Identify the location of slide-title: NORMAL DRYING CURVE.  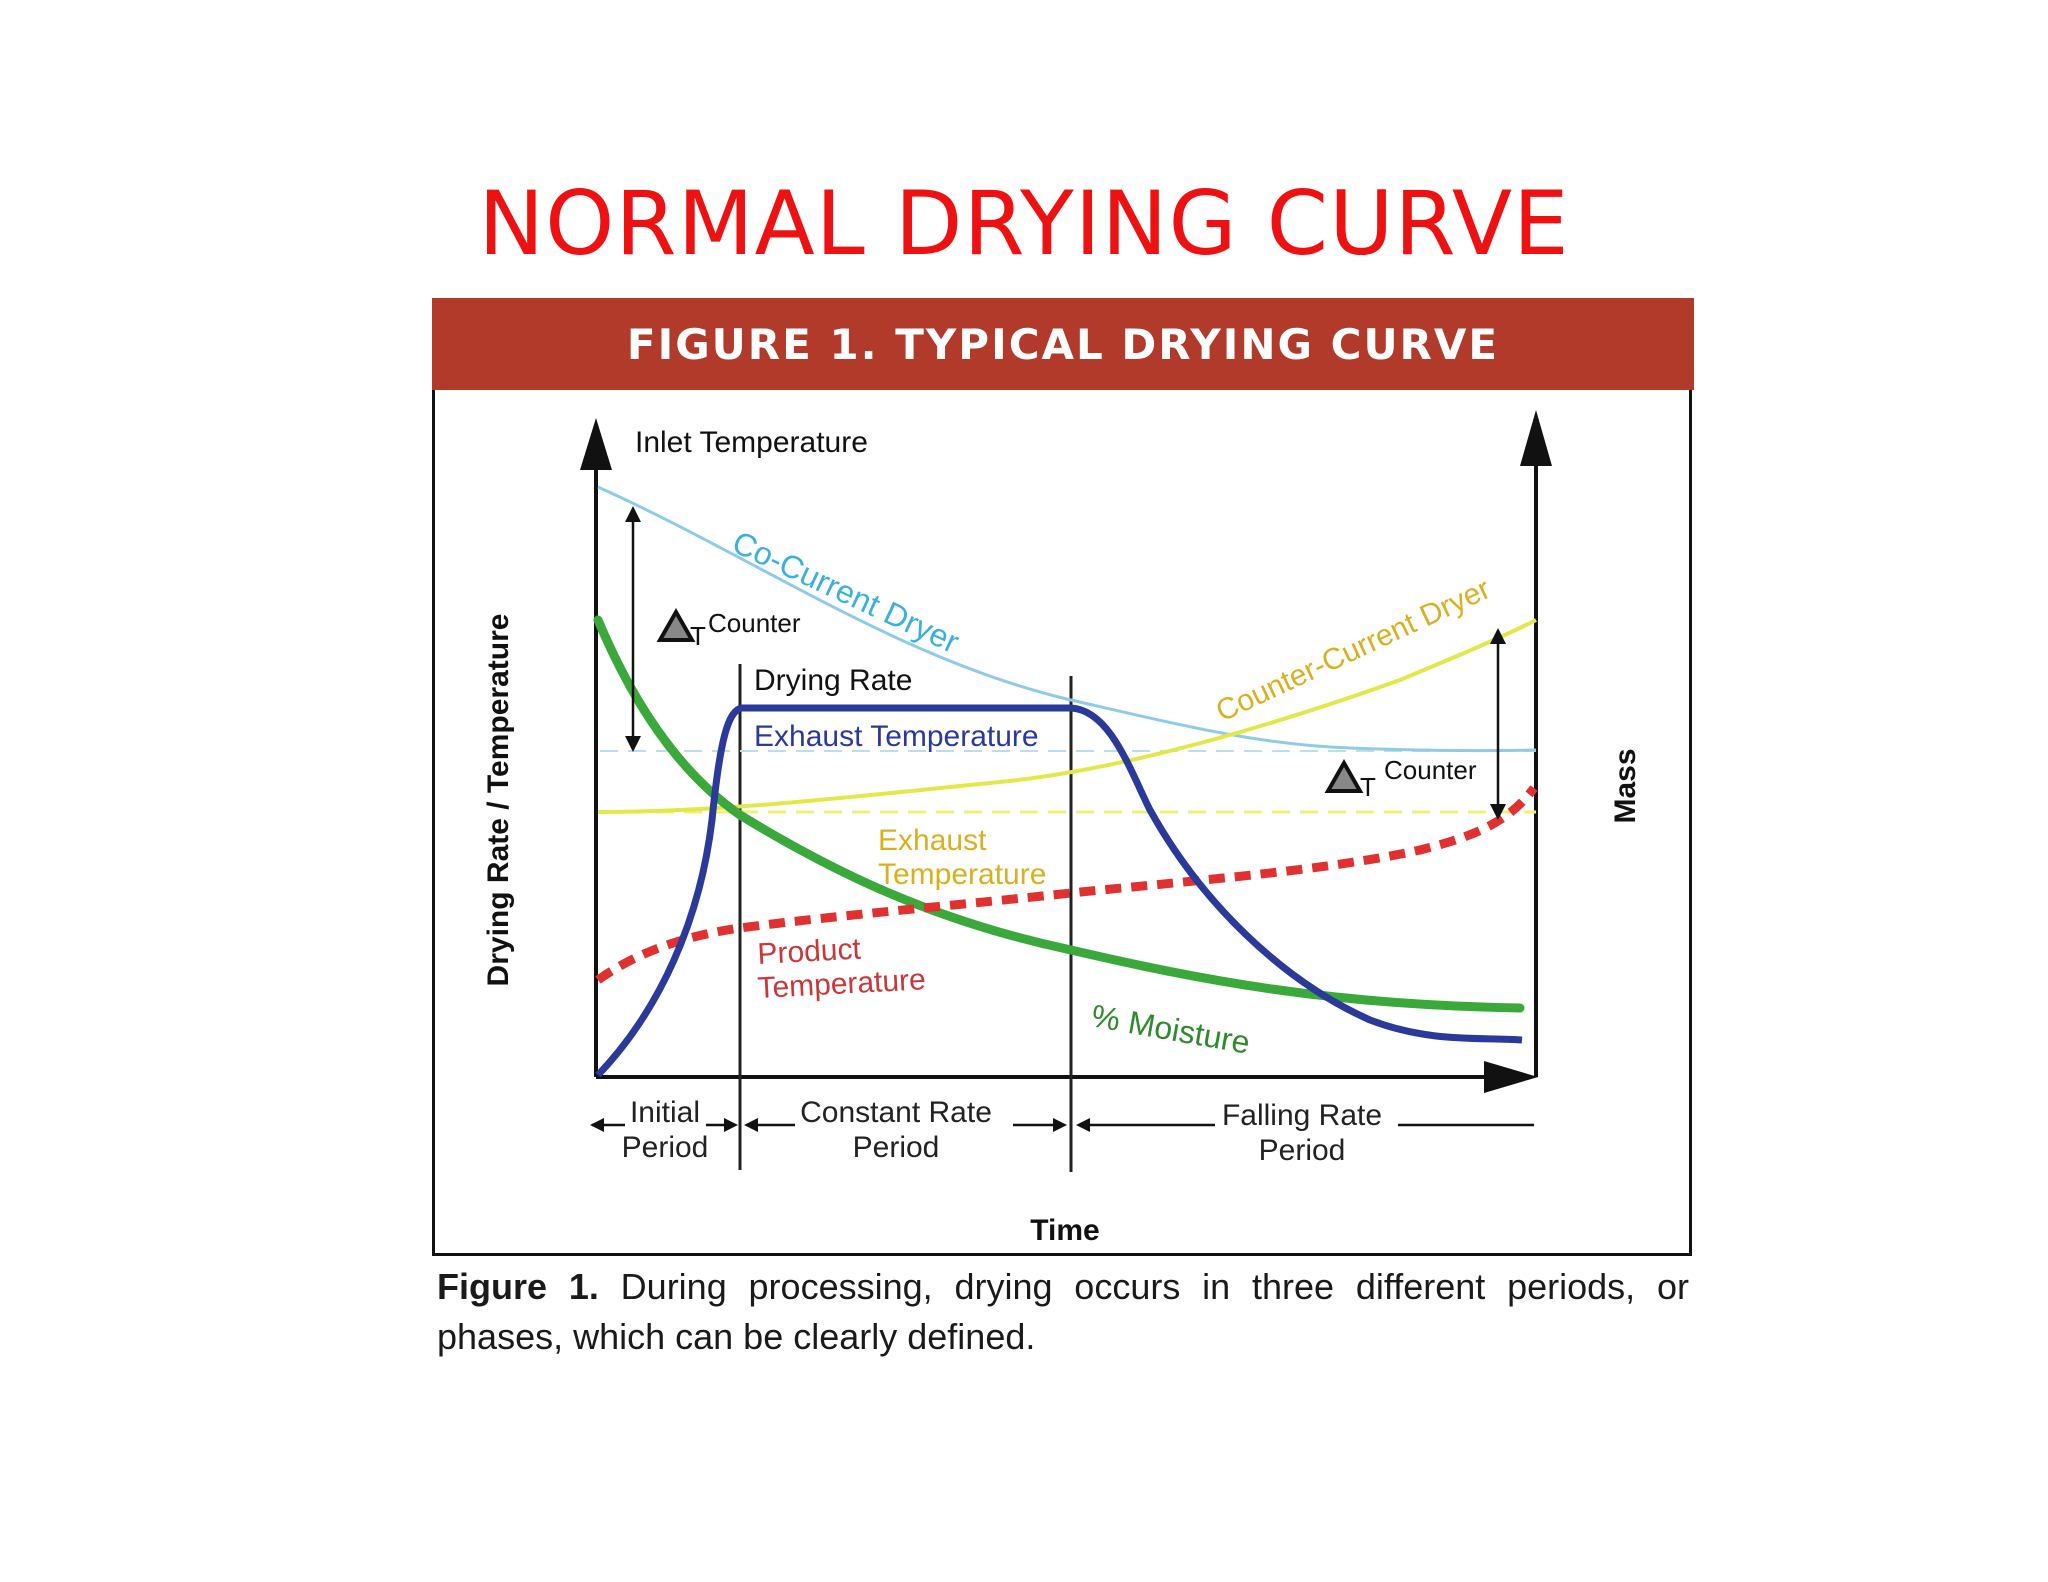
(1024, 223).